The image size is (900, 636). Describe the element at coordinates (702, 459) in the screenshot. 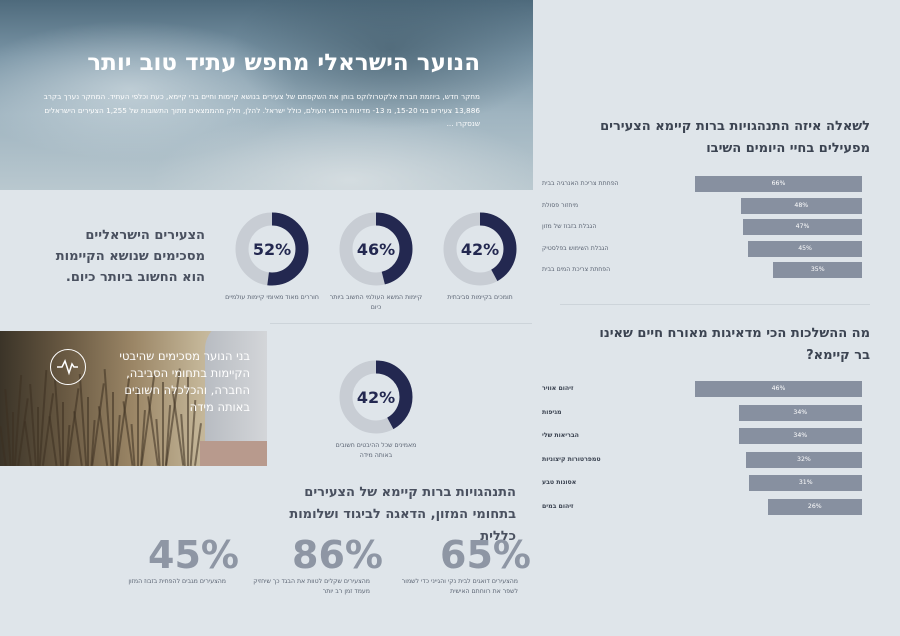

I see `bar-row: טמפרטורות קיצוניות 32%` at that location.